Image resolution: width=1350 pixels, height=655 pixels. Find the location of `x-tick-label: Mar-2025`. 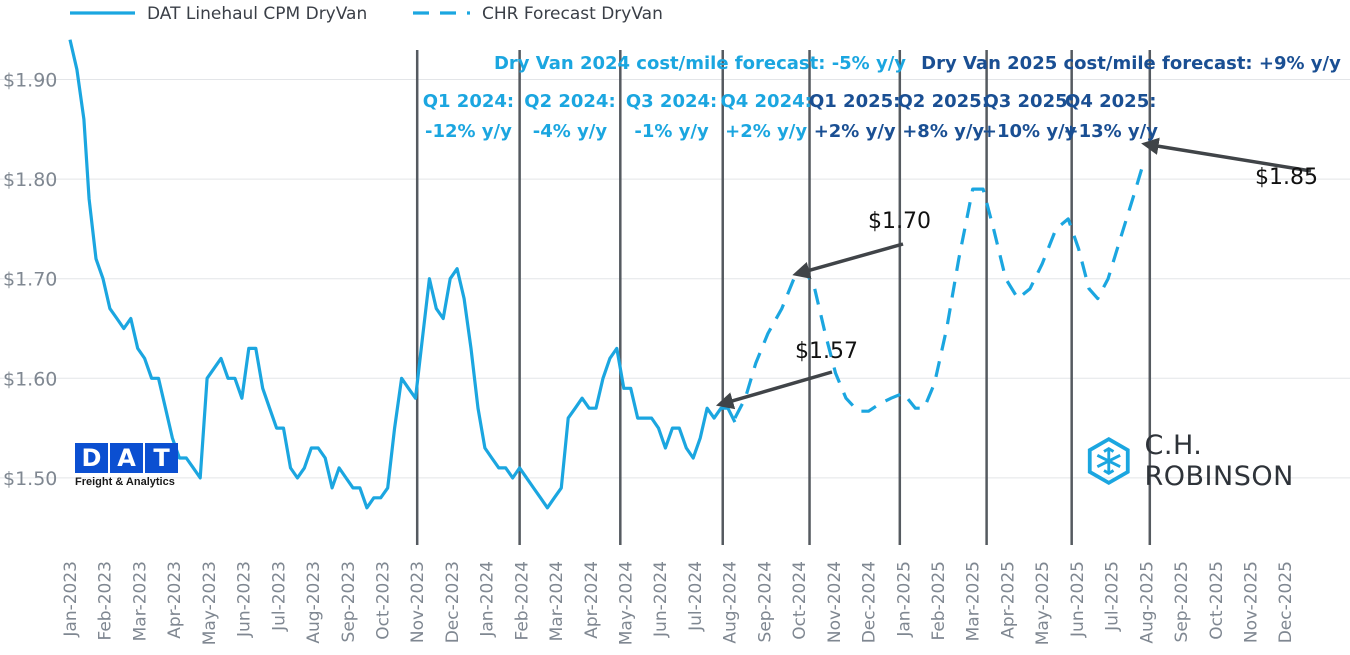

x-tick-label: Mar-2025 is located at coordinates (974, 601).